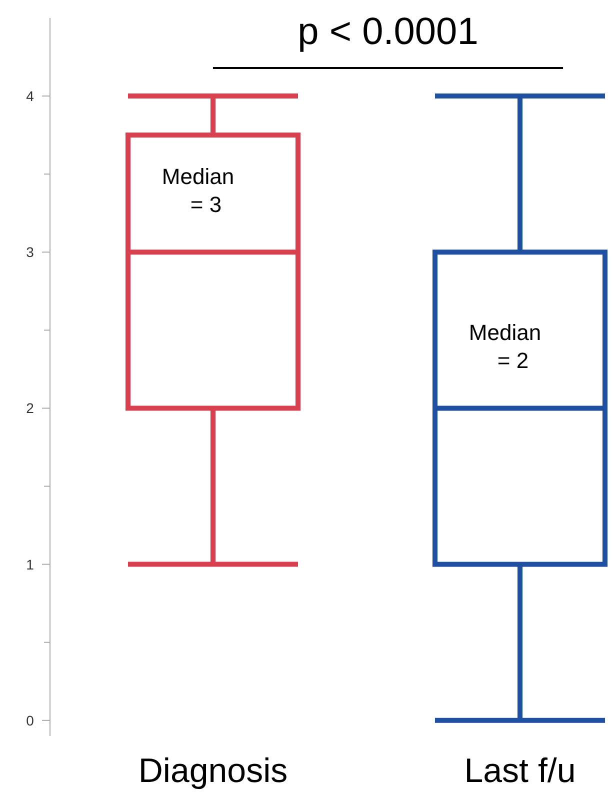 The image size is (612, 794). Describe the element at coordinates (520, 771) in the screenshot. I see `x-tick-label: Last f/u` at that location.